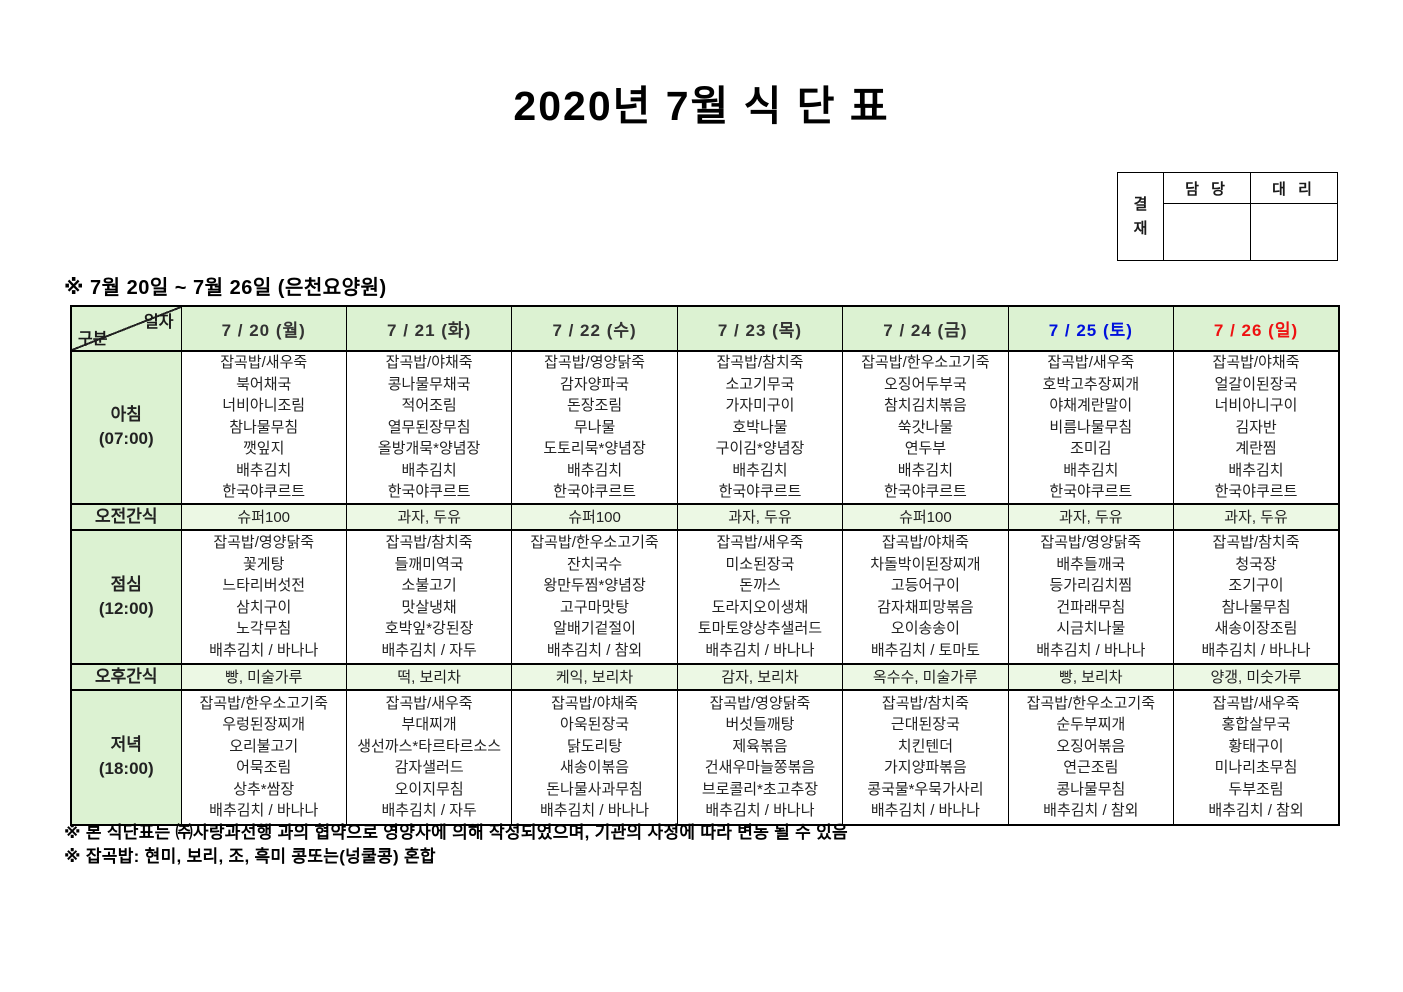 Image resolution: width=1403 pixels, height=992 pixels. What do you see at coordinates (1256, 628) in the screenshot?
I see `menu-item: 새송이장조림` at bounding box center [1256, 628].